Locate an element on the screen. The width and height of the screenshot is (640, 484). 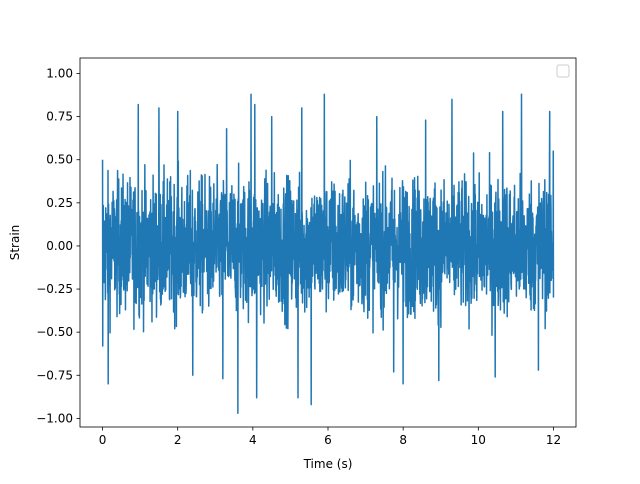
x-tick-label: 2 is located at coordinates (178, 440).